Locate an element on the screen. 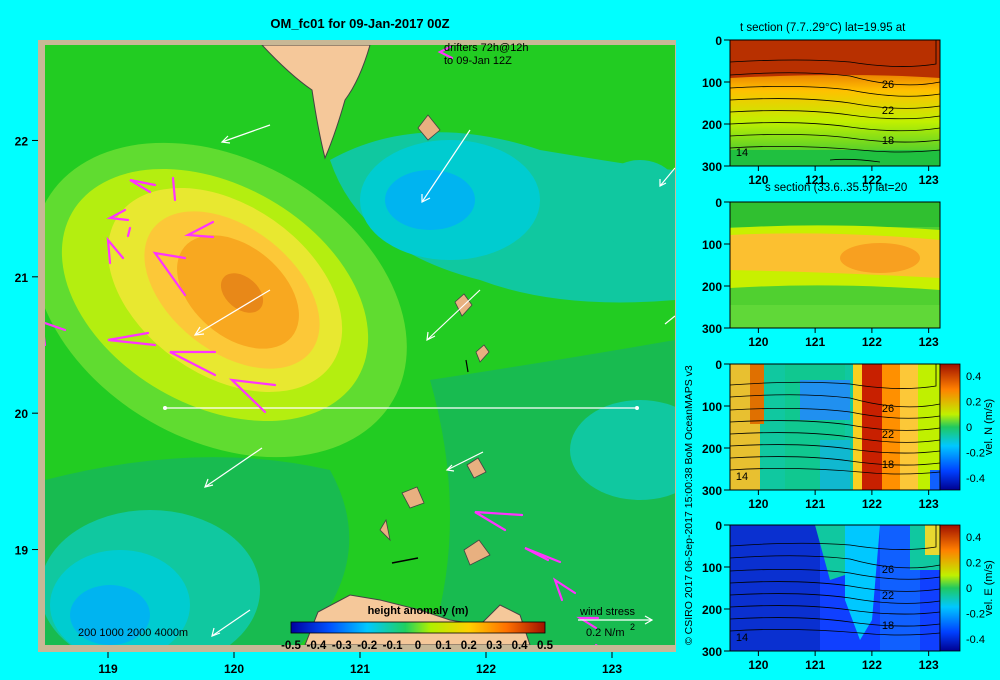  vel-n-colorbar-tick-label: -0.2 is located at coordinates (975, 454).